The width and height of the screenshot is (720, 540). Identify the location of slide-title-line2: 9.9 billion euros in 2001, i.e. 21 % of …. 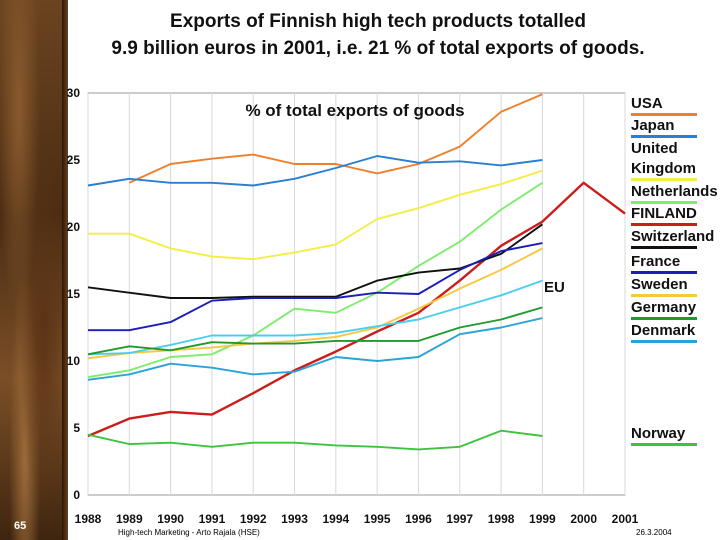
(378, 48).